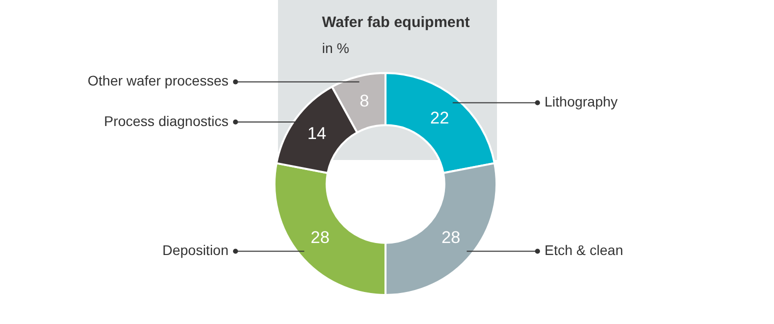 The width and height of the screenshot is (774, 324). What do you see at coordinates (365, 100) in the screenshot?
I see `data-label: 8` at bounding box center [365, 100].